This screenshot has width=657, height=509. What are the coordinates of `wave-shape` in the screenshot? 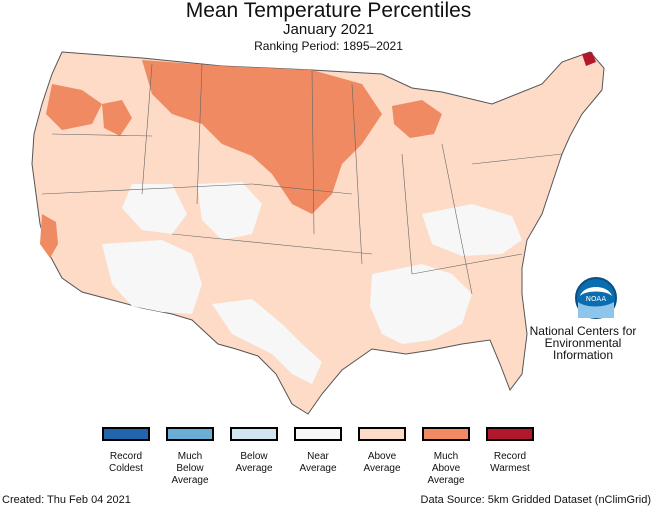 It's located at (596, 310).